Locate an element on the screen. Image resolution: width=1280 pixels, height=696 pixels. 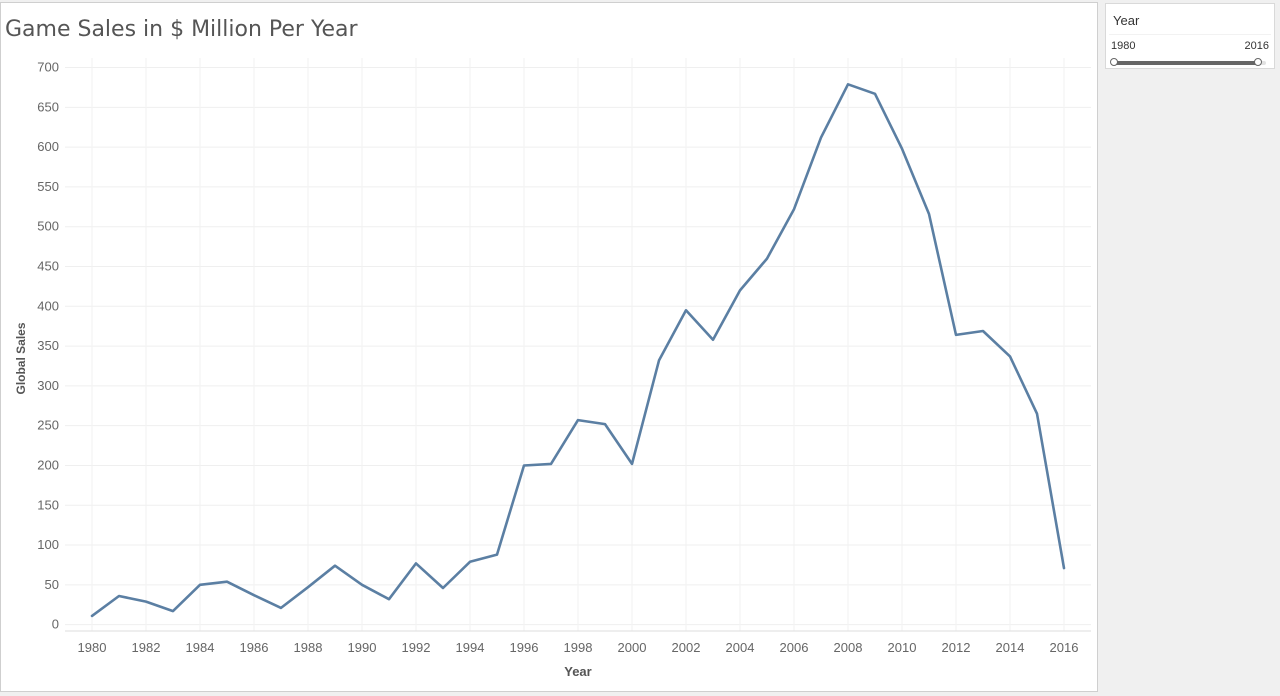
x-tick-label: 1998 is located at coordinates (578, 647).